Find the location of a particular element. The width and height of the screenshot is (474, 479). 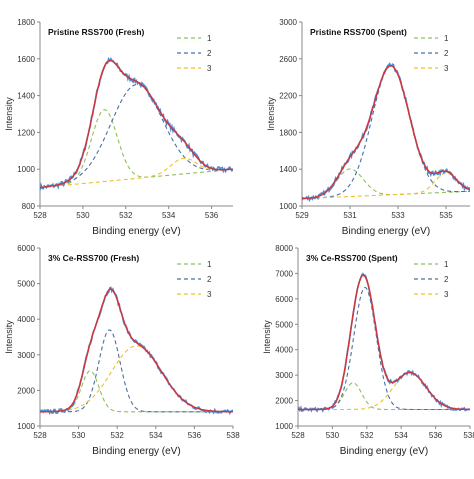

chart-title: Pristine RSS700 (Spent) is located at coordinates (358, 32).